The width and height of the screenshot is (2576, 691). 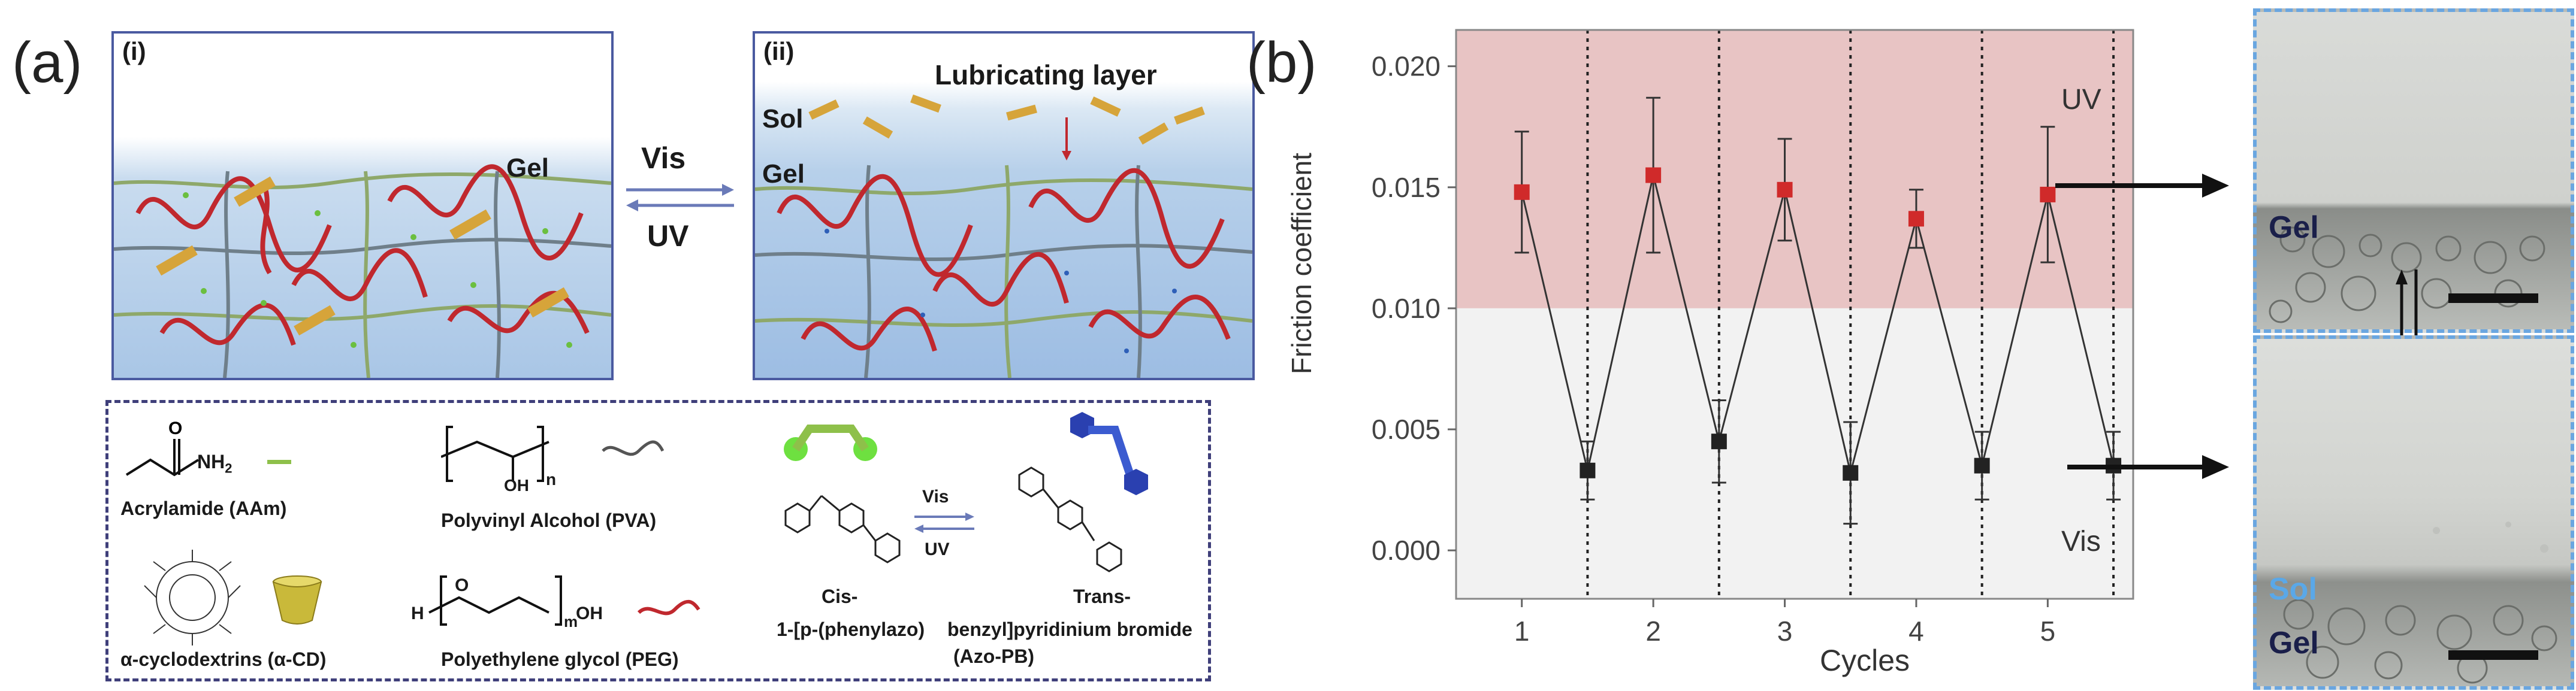 What do you see at coordinates (279, 462) in the screenshot?
I see `acrylamide-symbol` at bounding box center [279, 462].